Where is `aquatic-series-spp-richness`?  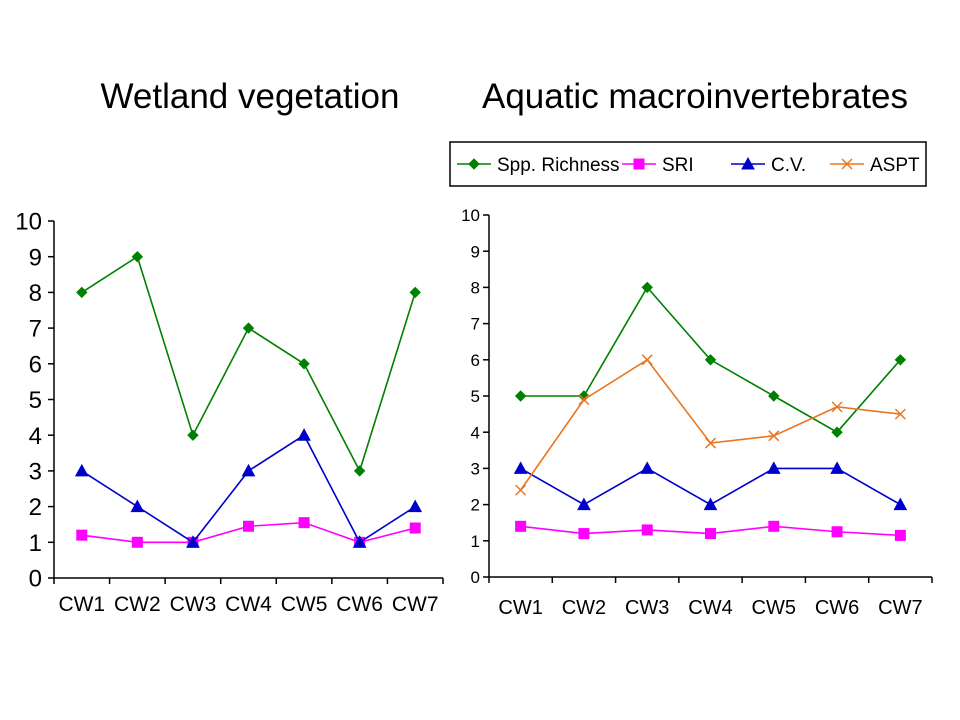
aquatic-series-spp-richness is located at coordinates (710, 359).